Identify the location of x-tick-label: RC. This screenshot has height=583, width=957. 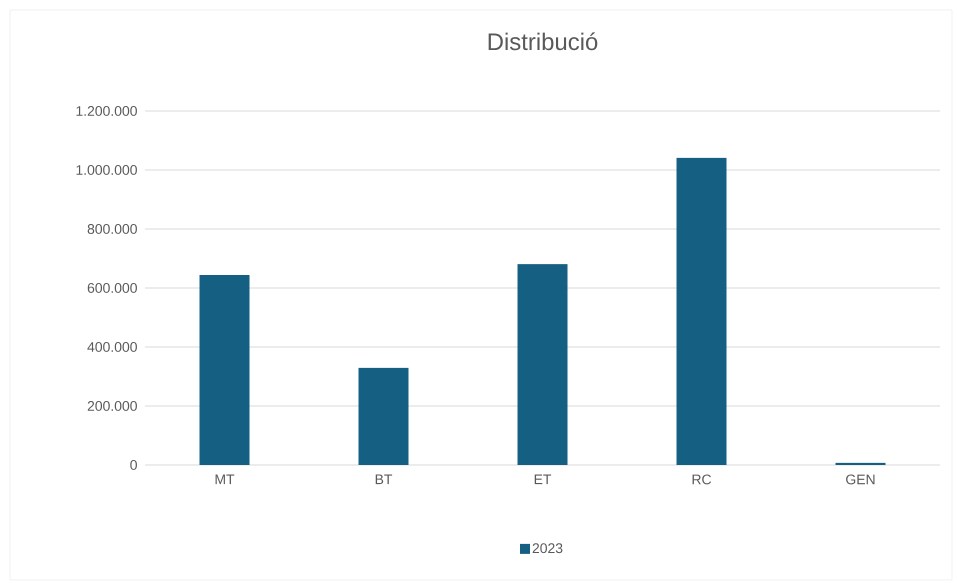
(702, 479).